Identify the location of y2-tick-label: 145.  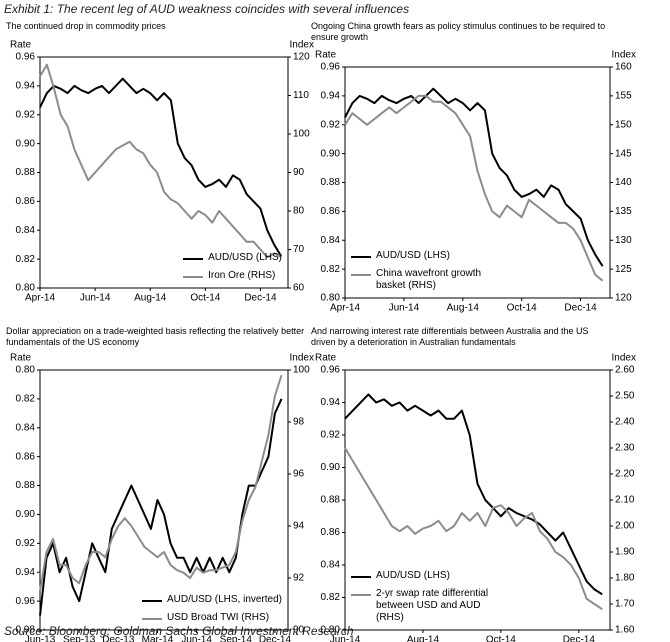
(623, 153).